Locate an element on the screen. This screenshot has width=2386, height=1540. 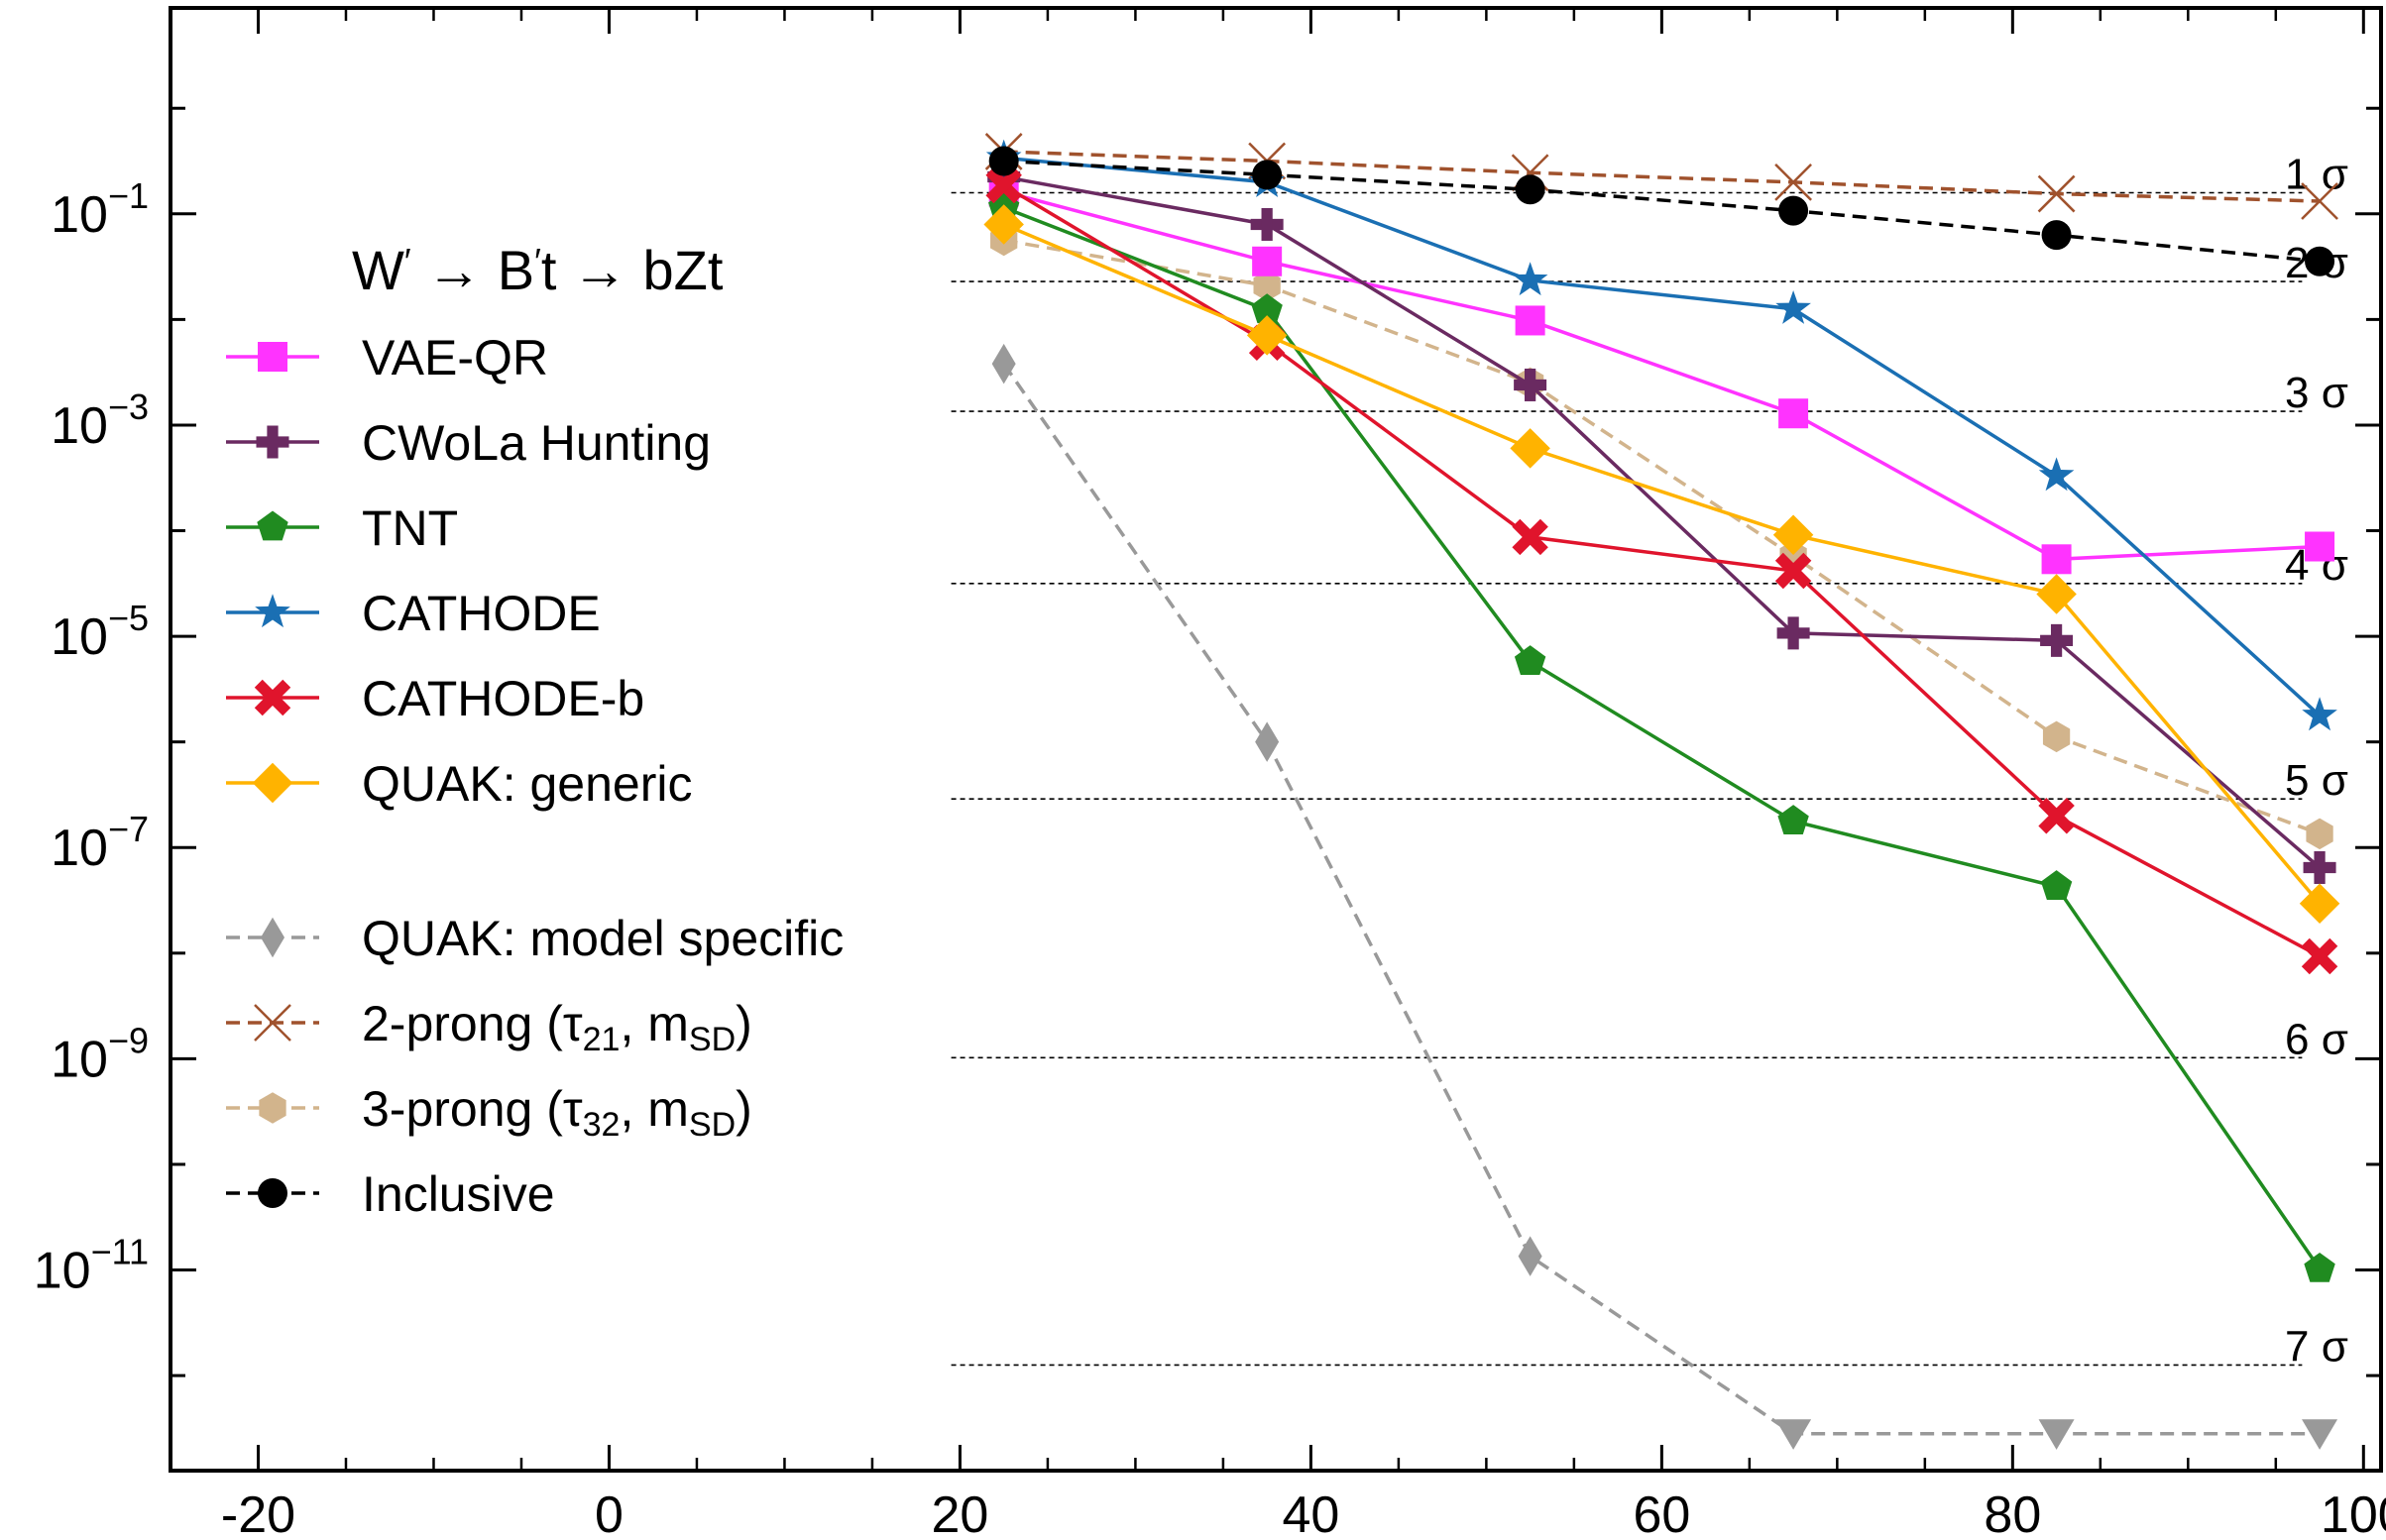
y-tick-label: 10⁻³ is located at coordinates (100, 420).